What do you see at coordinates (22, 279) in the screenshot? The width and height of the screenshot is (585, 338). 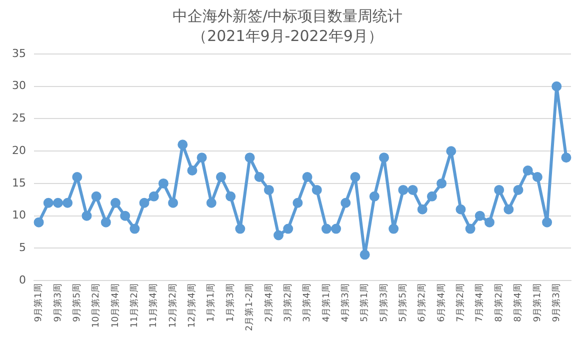 I see `y-tick-label: 0` at bounding box center [22, 279].